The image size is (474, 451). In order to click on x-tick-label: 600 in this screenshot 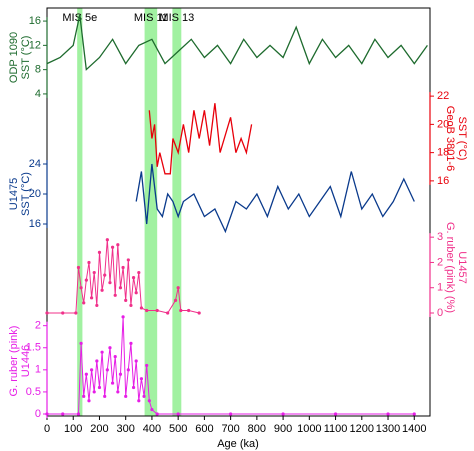, I will do `click(204, 429)`.